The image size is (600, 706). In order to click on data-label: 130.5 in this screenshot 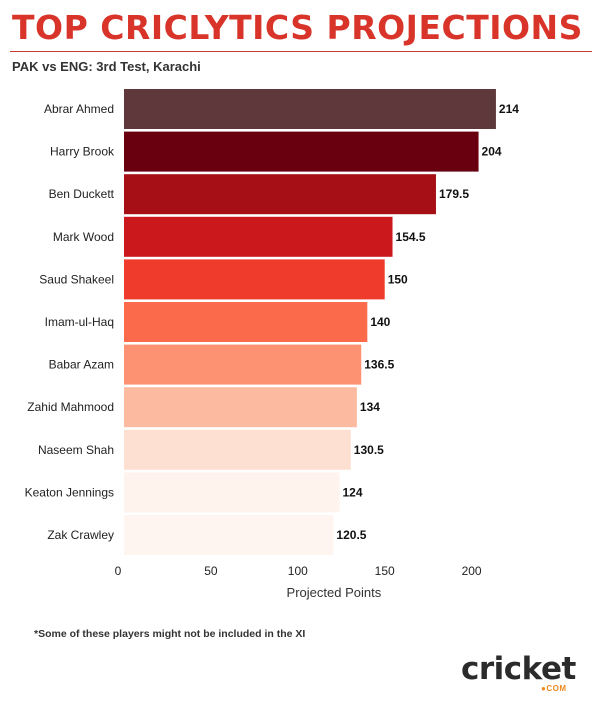, I will do `click(369, 450)`.